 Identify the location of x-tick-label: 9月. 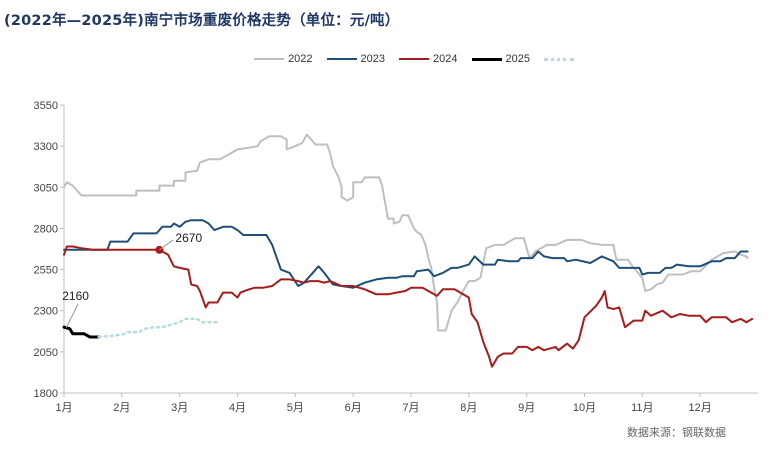
(526, 408).